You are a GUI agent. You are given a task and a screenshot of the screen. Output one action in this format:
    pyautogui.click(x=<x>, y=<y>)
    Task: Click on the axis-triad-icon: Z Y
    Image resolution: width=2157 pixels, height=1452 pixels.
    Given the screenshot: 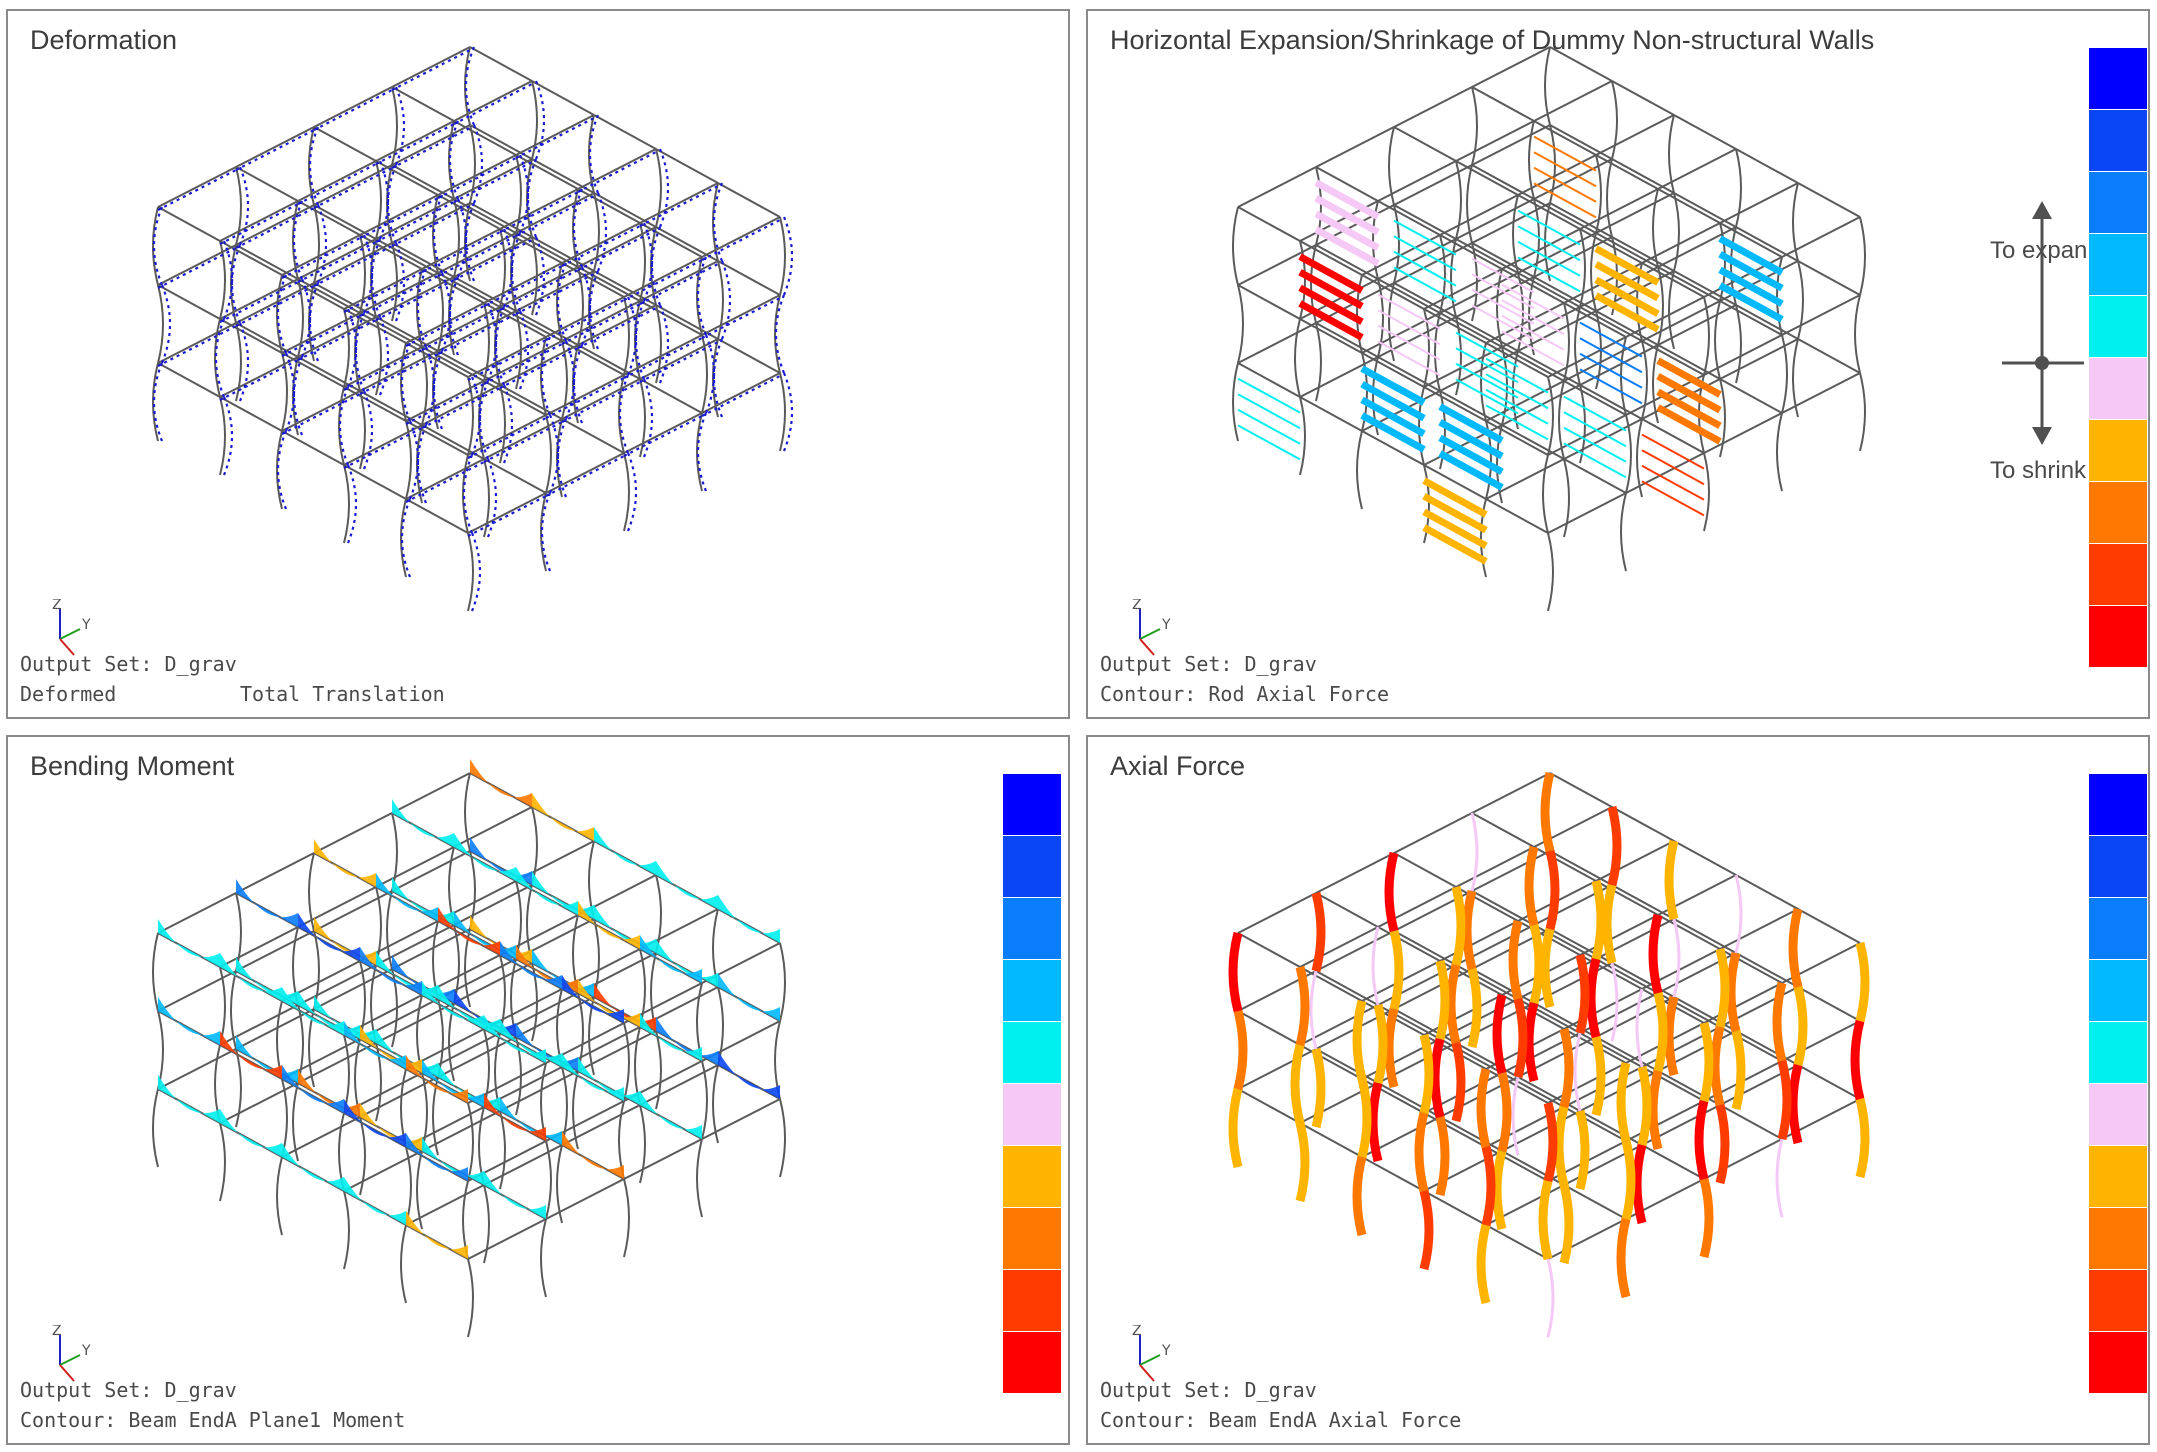 What is the action you would take?
    pyautogui.click(x=1151, y=1353)
    